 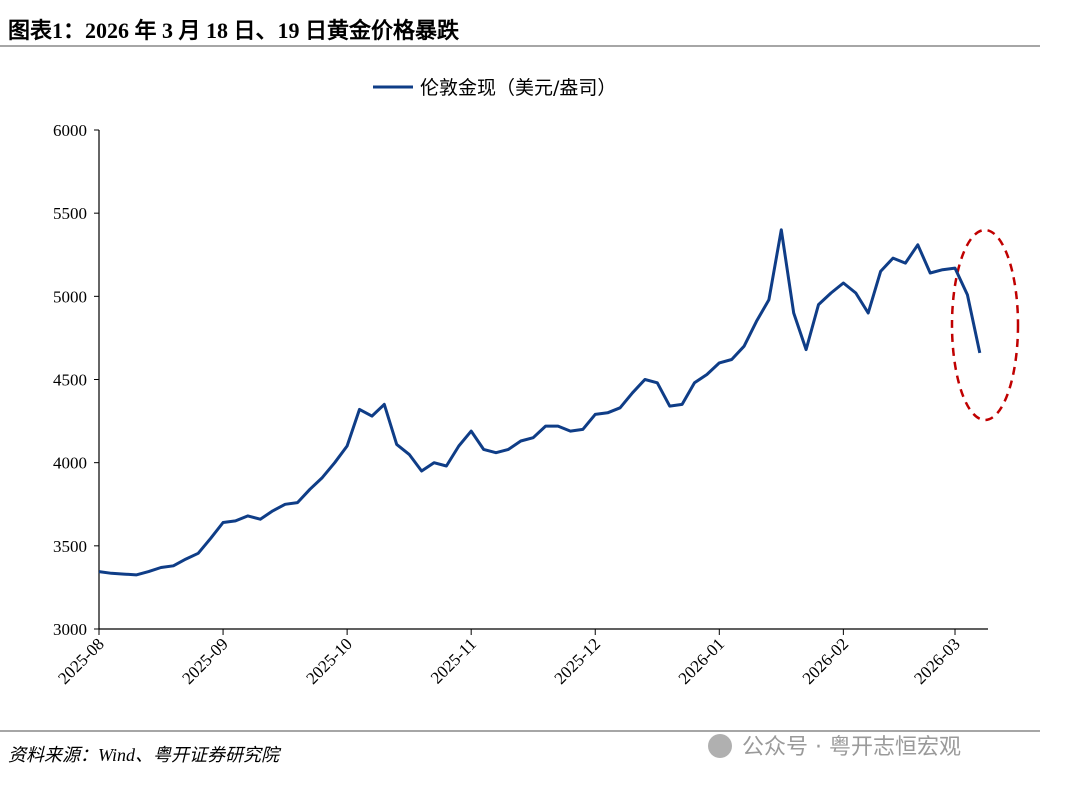 I want to click on x-tick-label: 2025-09, so click(x=205, y=661).